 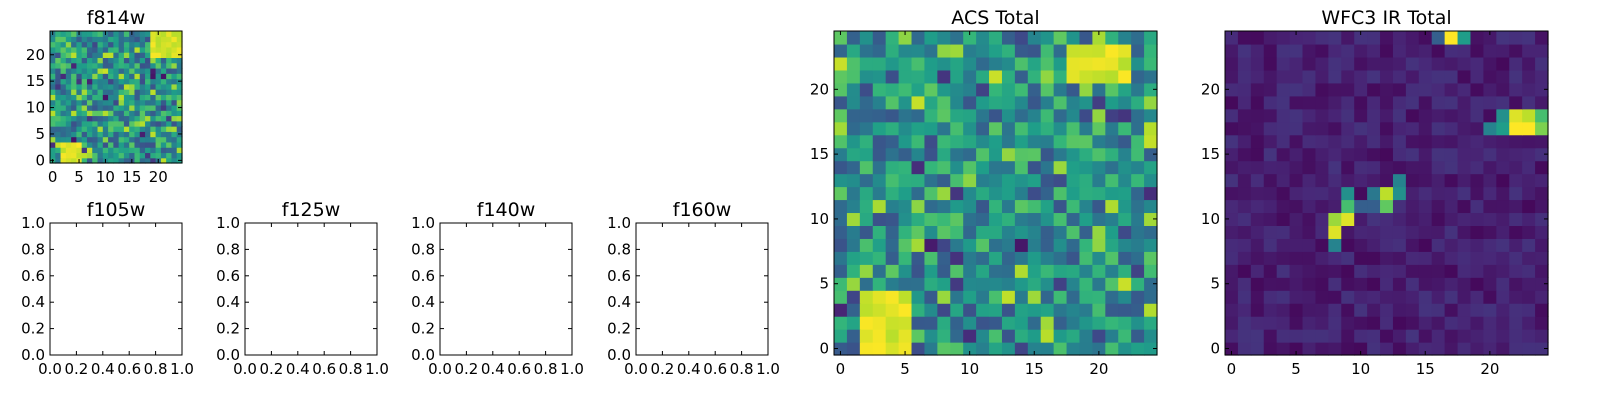 I want to click on x-tick-label: 1.0, so click(x=768, y=369).